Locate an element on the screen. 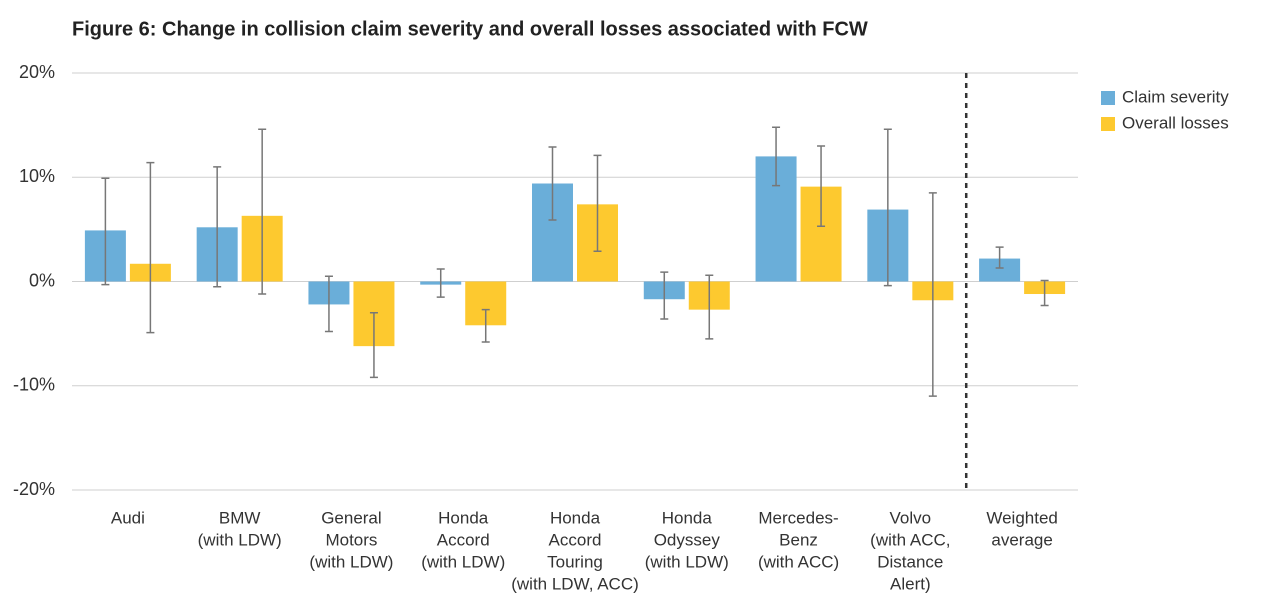 The width and height of the screenshot is (1264, 612). x-tick-label: Touring is located at coordinates (575, 561).